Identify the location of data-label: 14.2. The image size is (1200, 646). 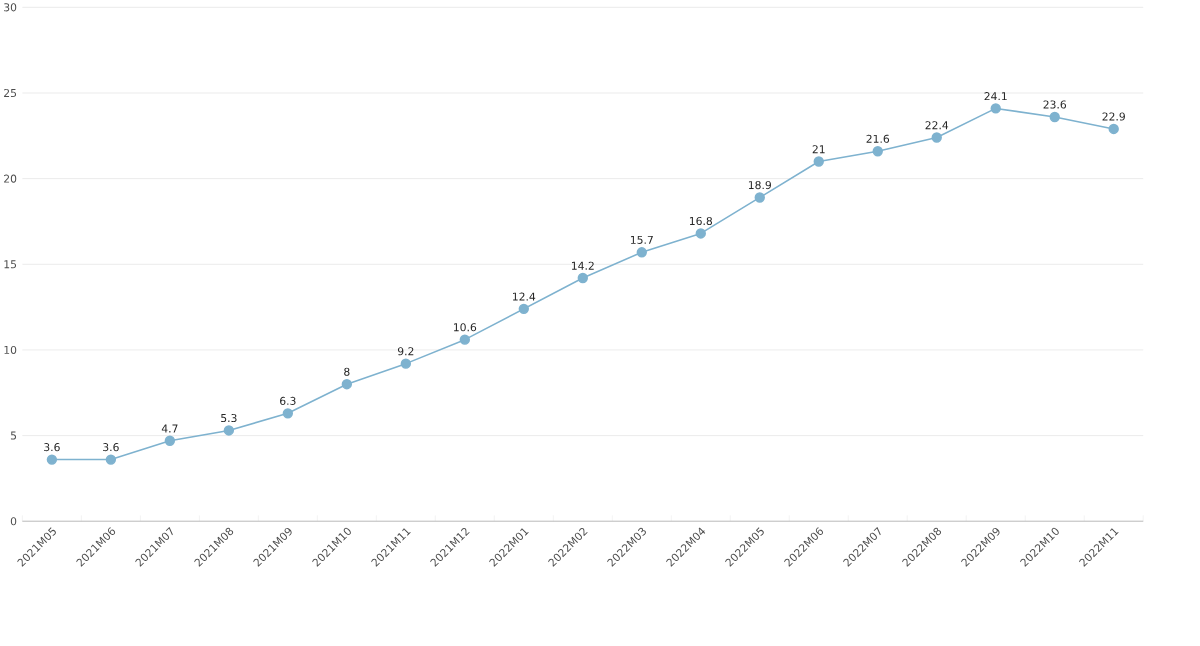
(582, 265).